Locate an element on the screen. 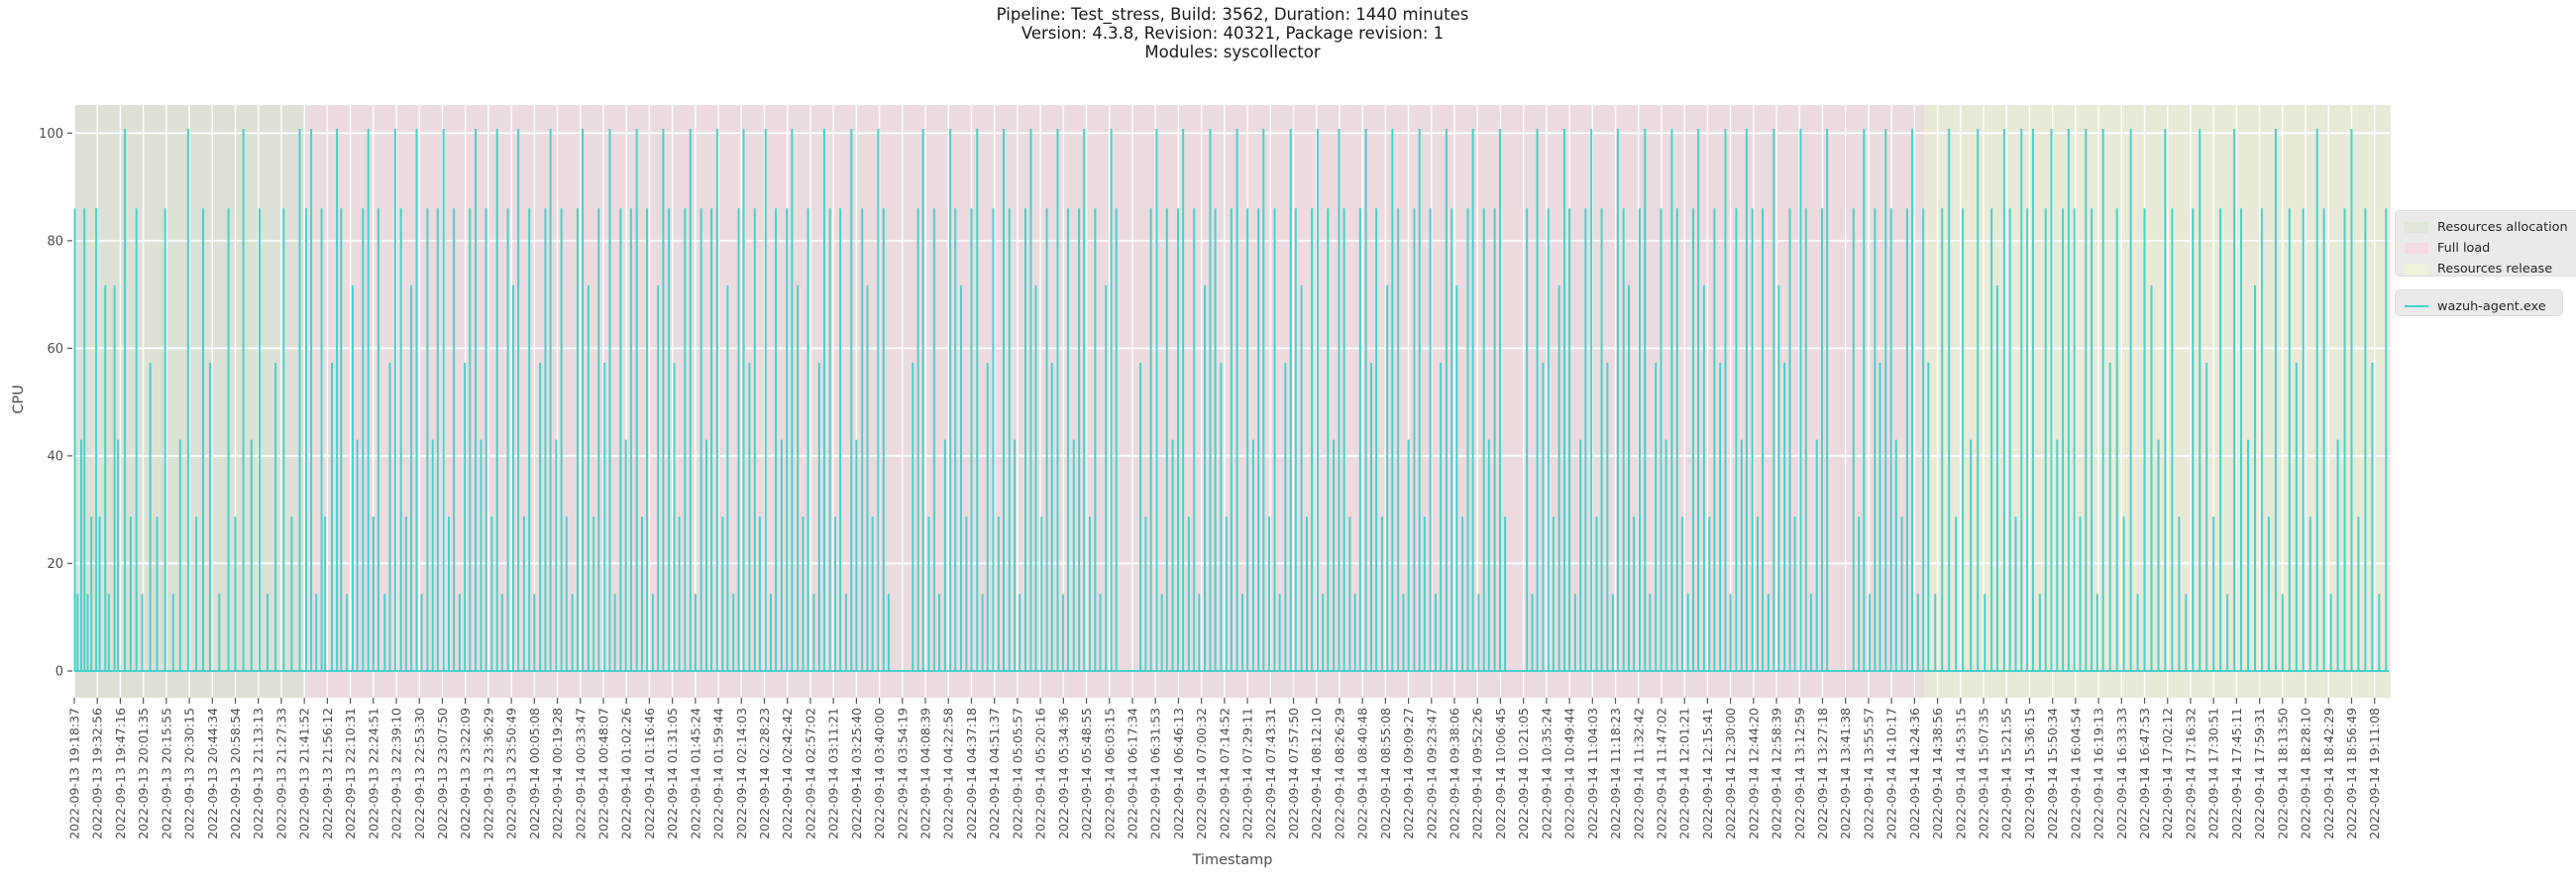 This screenshot has width=2576, height=892. x-tick-label: 2022-09-14 07:29:11 is located at coordinates (1247, 773).